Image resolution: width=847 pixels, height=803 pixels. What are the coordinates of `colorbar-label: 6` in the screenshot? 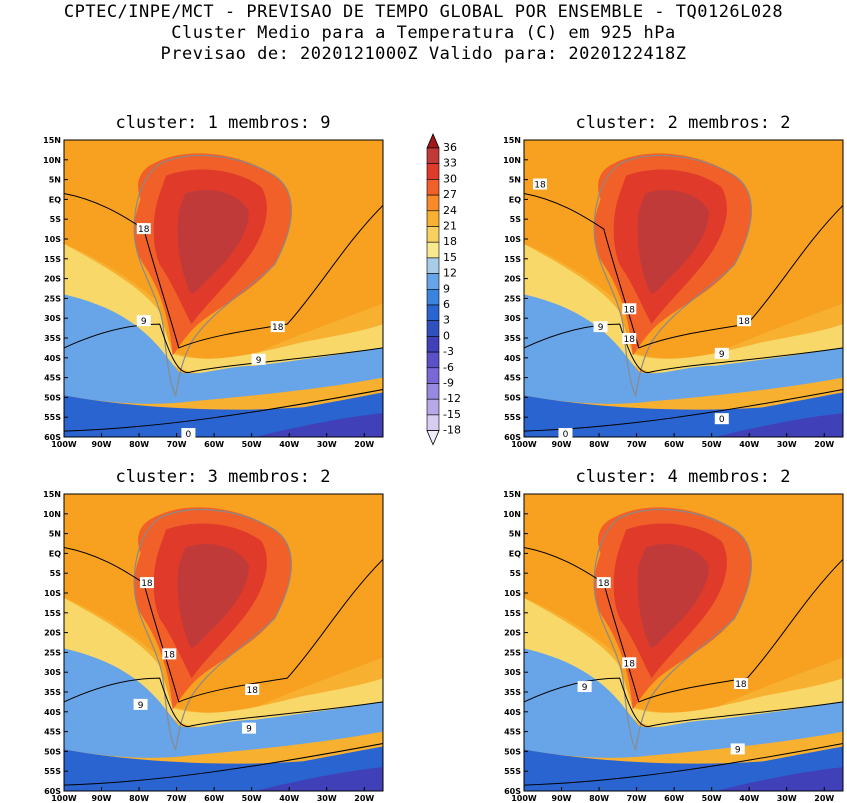 It's located at (446, 304).